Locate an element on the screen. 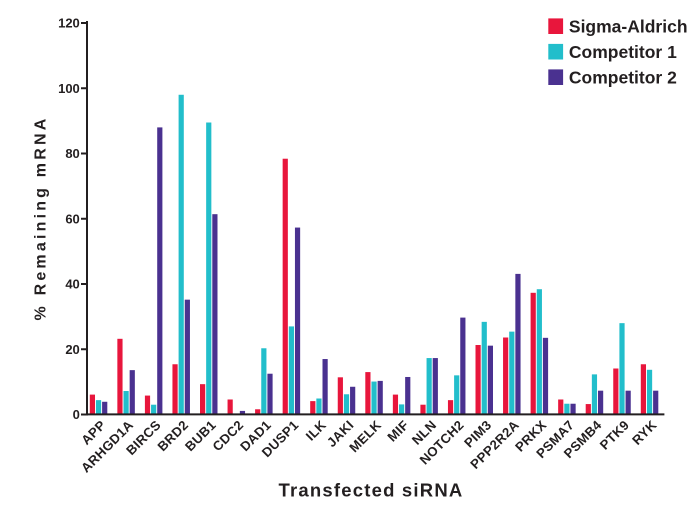 This screenshot has width=700, height=514. svg-text: Sigma-Aldrich is located at coordinates (628, 27).